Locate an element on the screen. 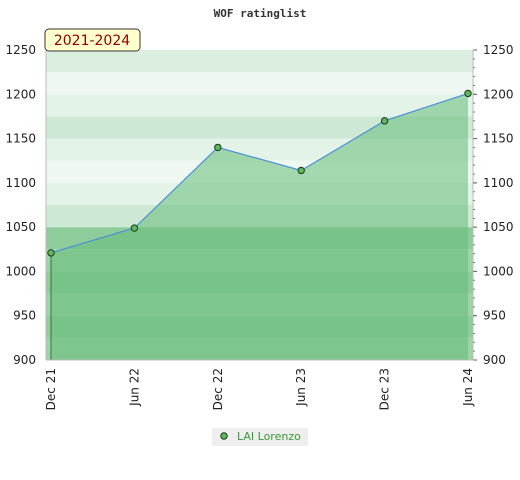  y-tick-label-left: 1100 is located at coordinates (20, 183).